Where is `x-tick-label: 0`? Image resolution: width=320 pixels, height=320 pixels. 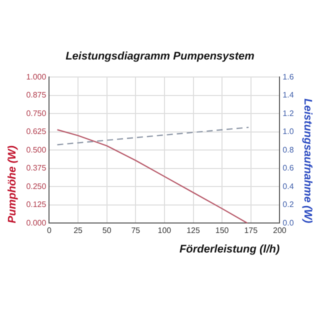 x-tick-label: 0 is located at coordinates (49, 231).